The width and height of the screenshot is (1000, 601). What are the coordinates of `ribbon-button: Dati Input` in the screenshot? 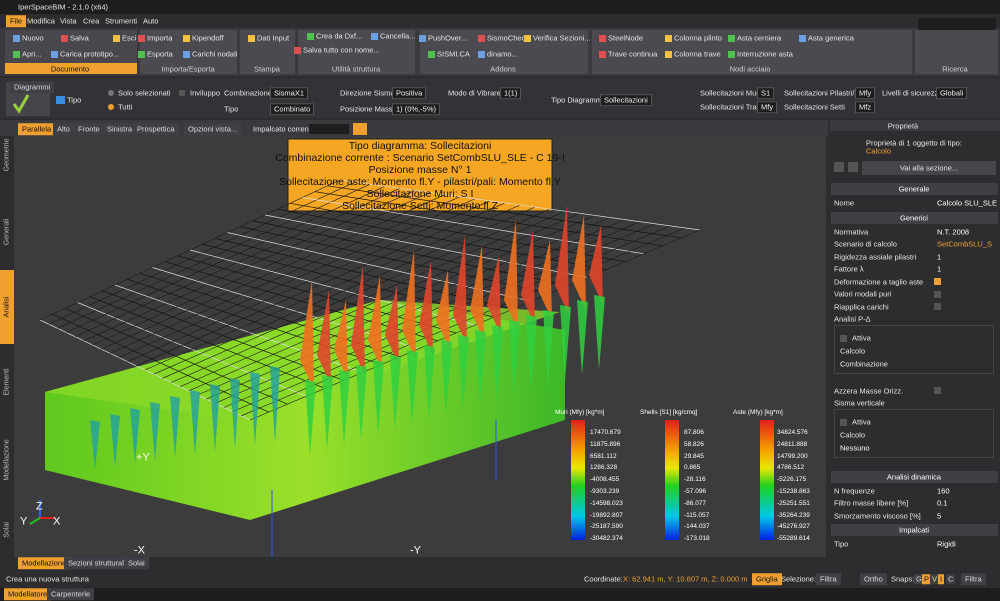 It's located at (273, 38).